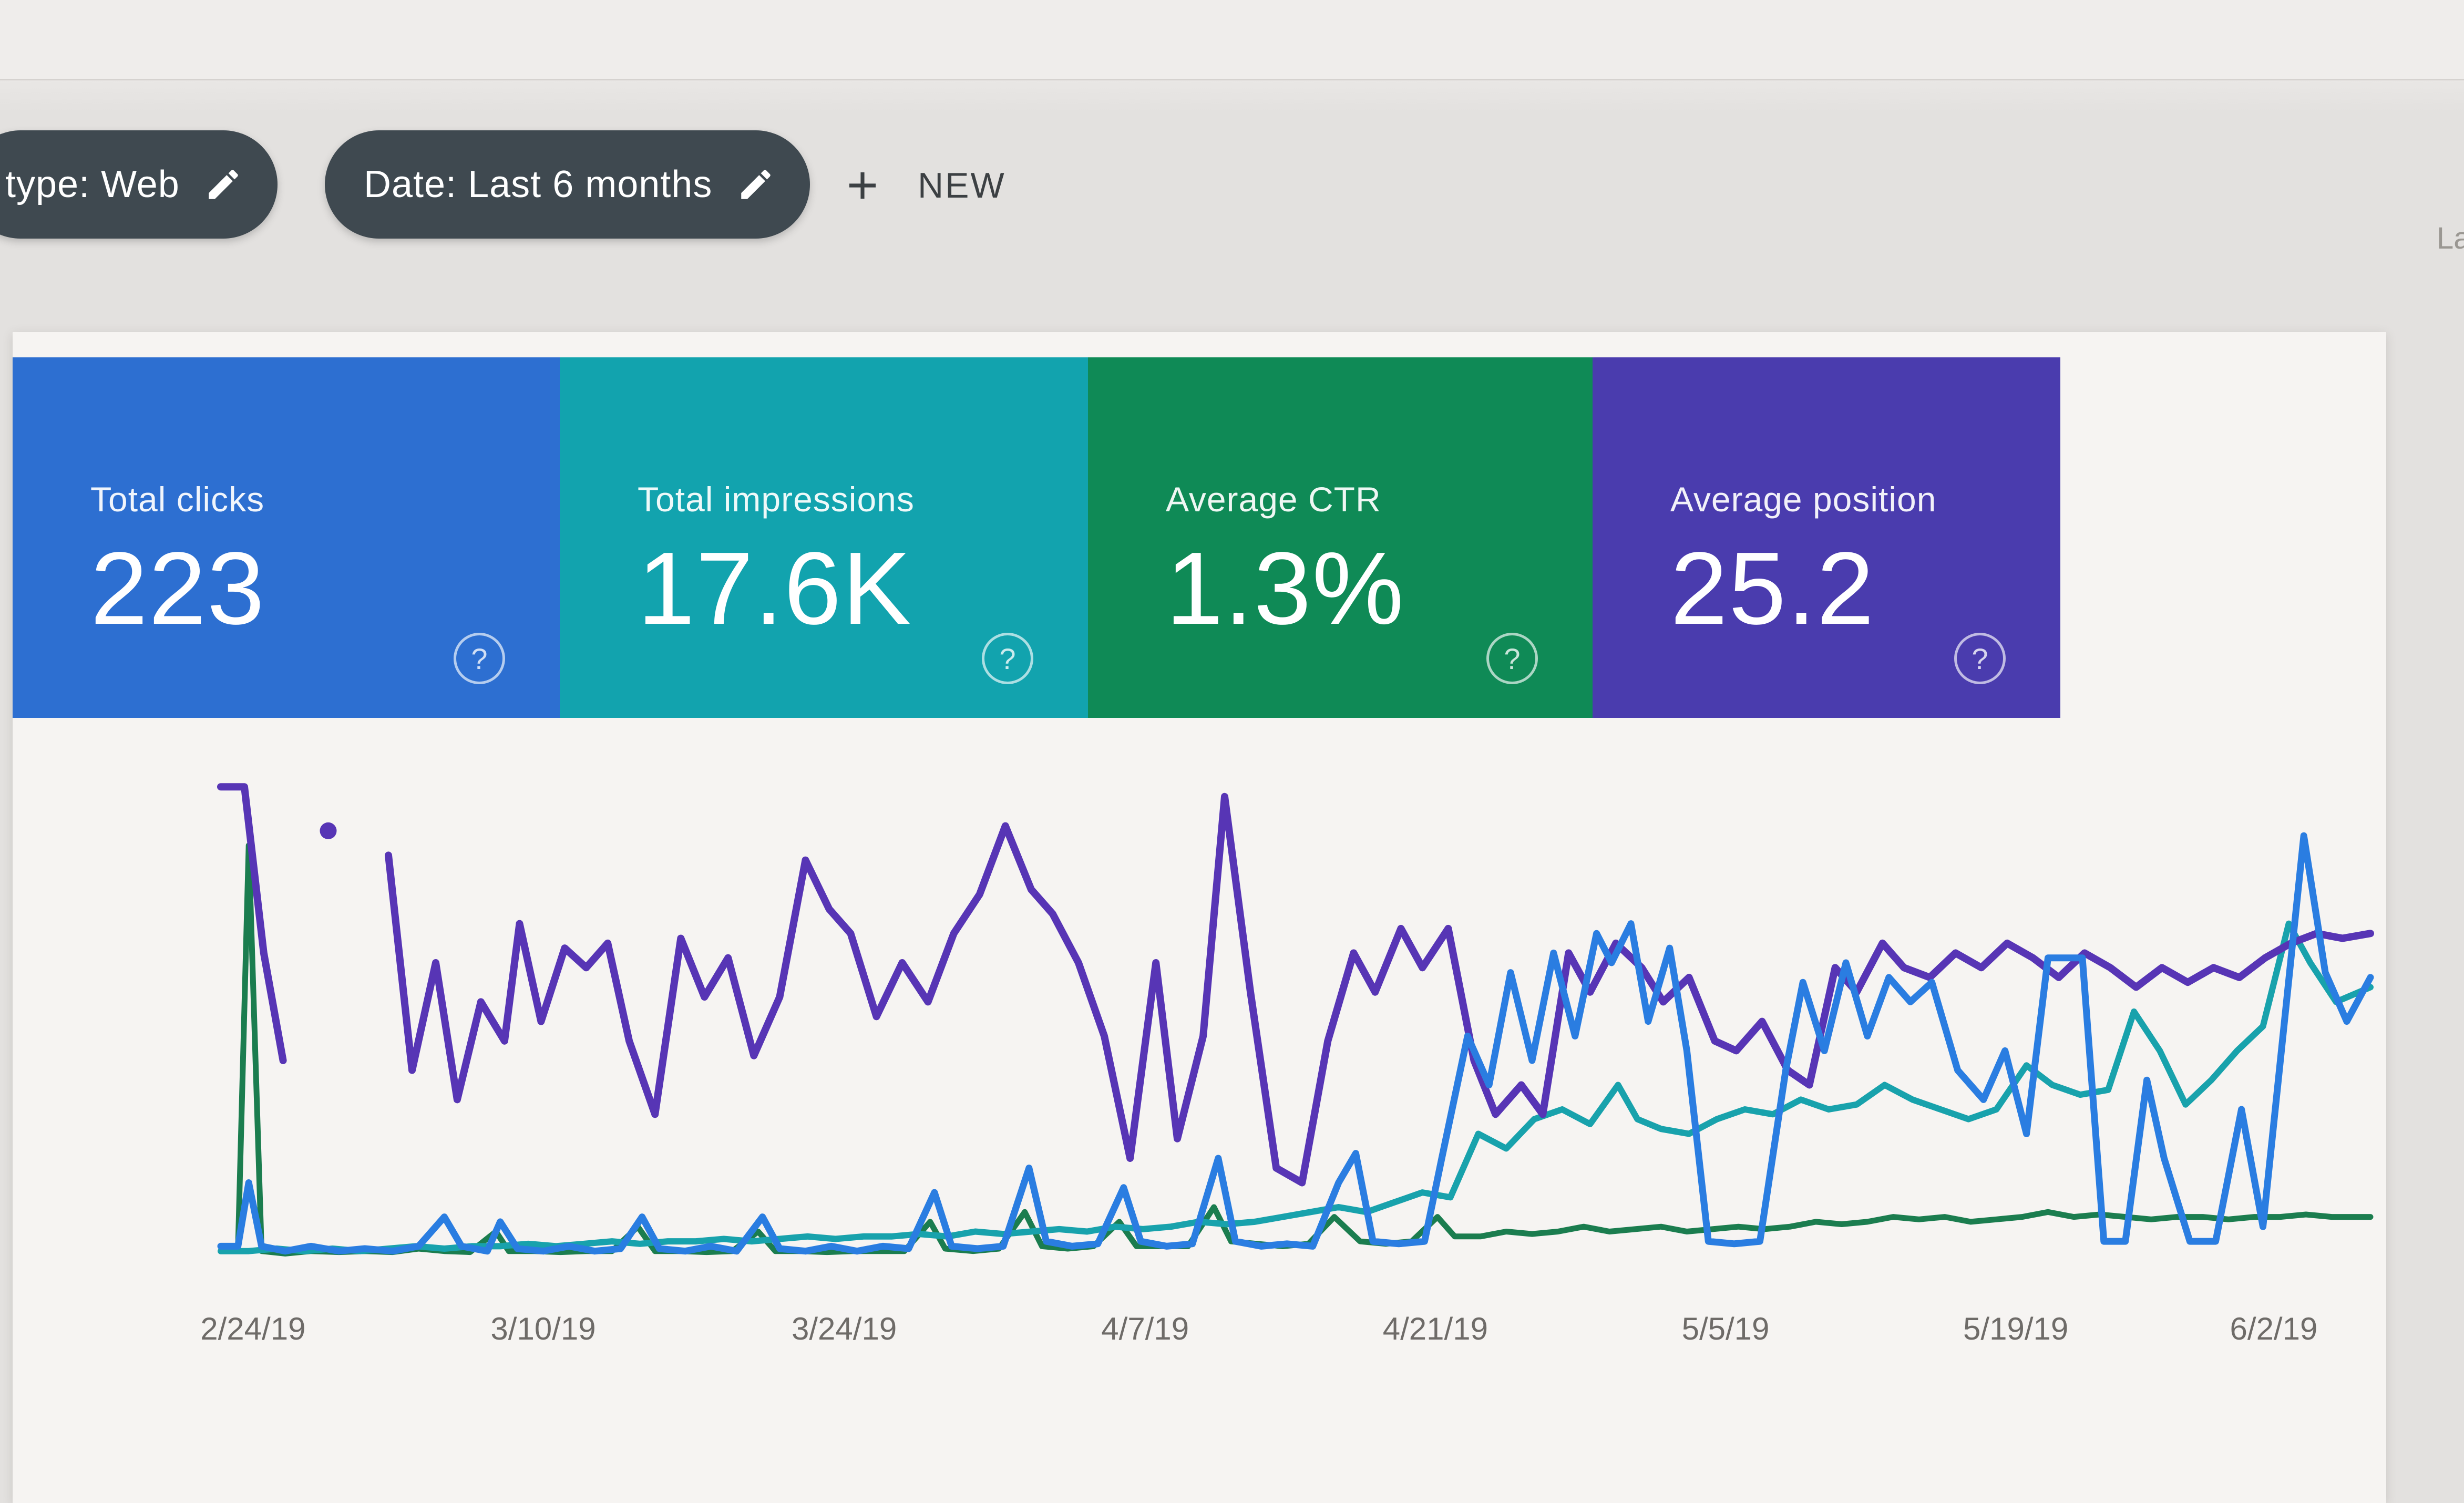  I want to click on metric-card-total-impressions: Total impressions 17.6K ?, so click(824, 538).